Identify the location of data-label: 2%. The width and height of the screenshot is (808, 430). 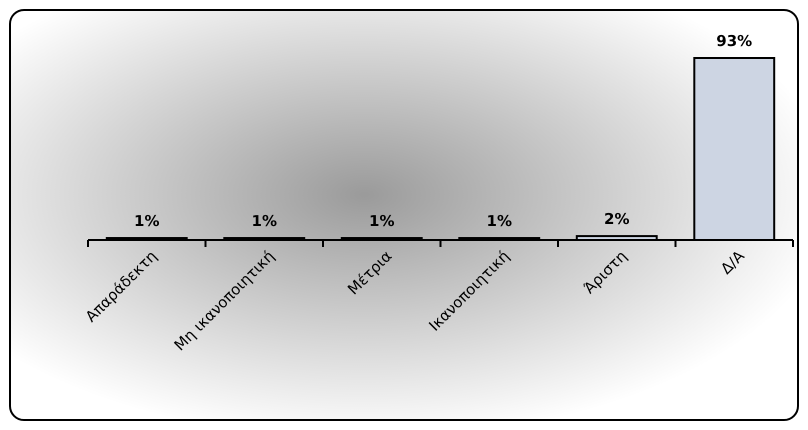
(617, 219).